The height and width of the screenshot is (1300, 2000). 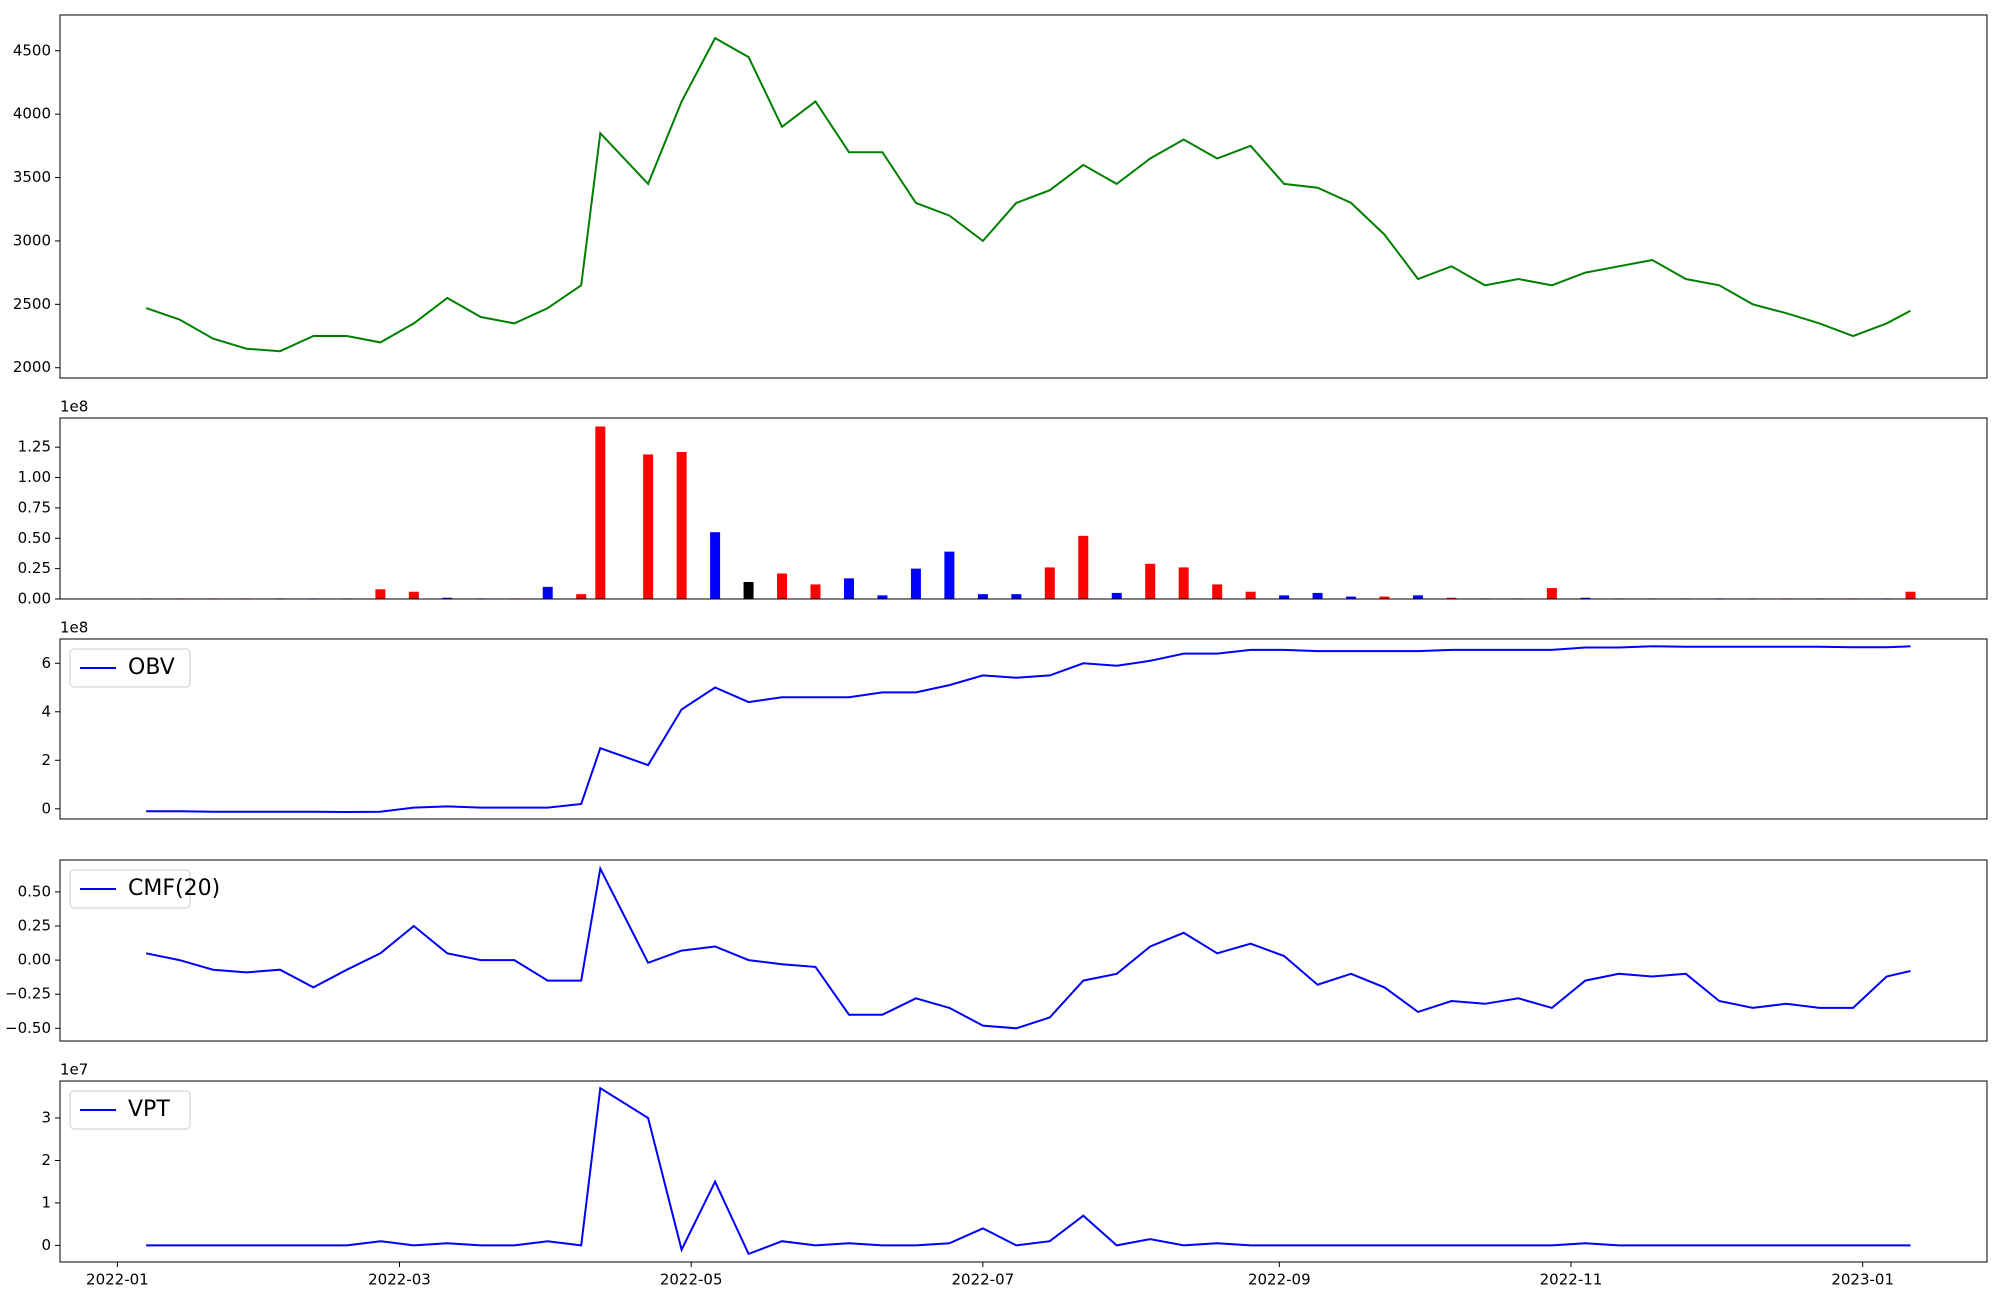 What do you see at coordinates (46, 711) in the screenshot?
I see `y-tick-label: 4` at bounding box center [46, 711].